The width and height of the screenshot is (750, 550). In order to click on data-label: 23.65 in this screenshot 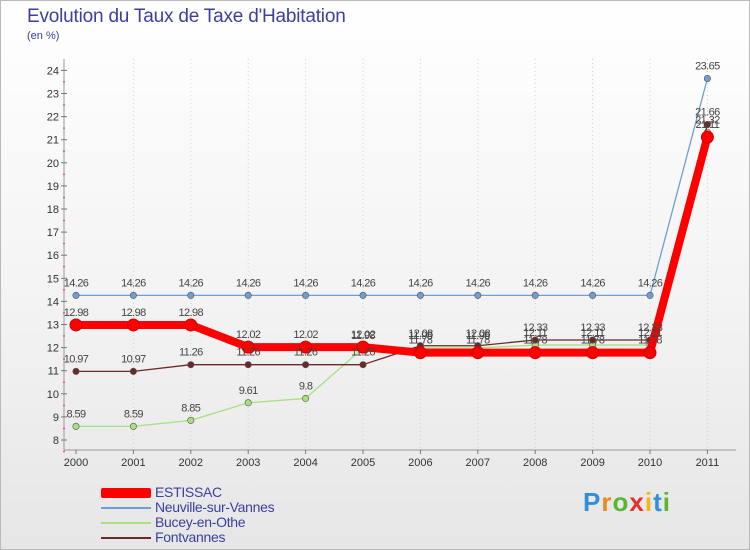, I will do `click(707, 66)`.